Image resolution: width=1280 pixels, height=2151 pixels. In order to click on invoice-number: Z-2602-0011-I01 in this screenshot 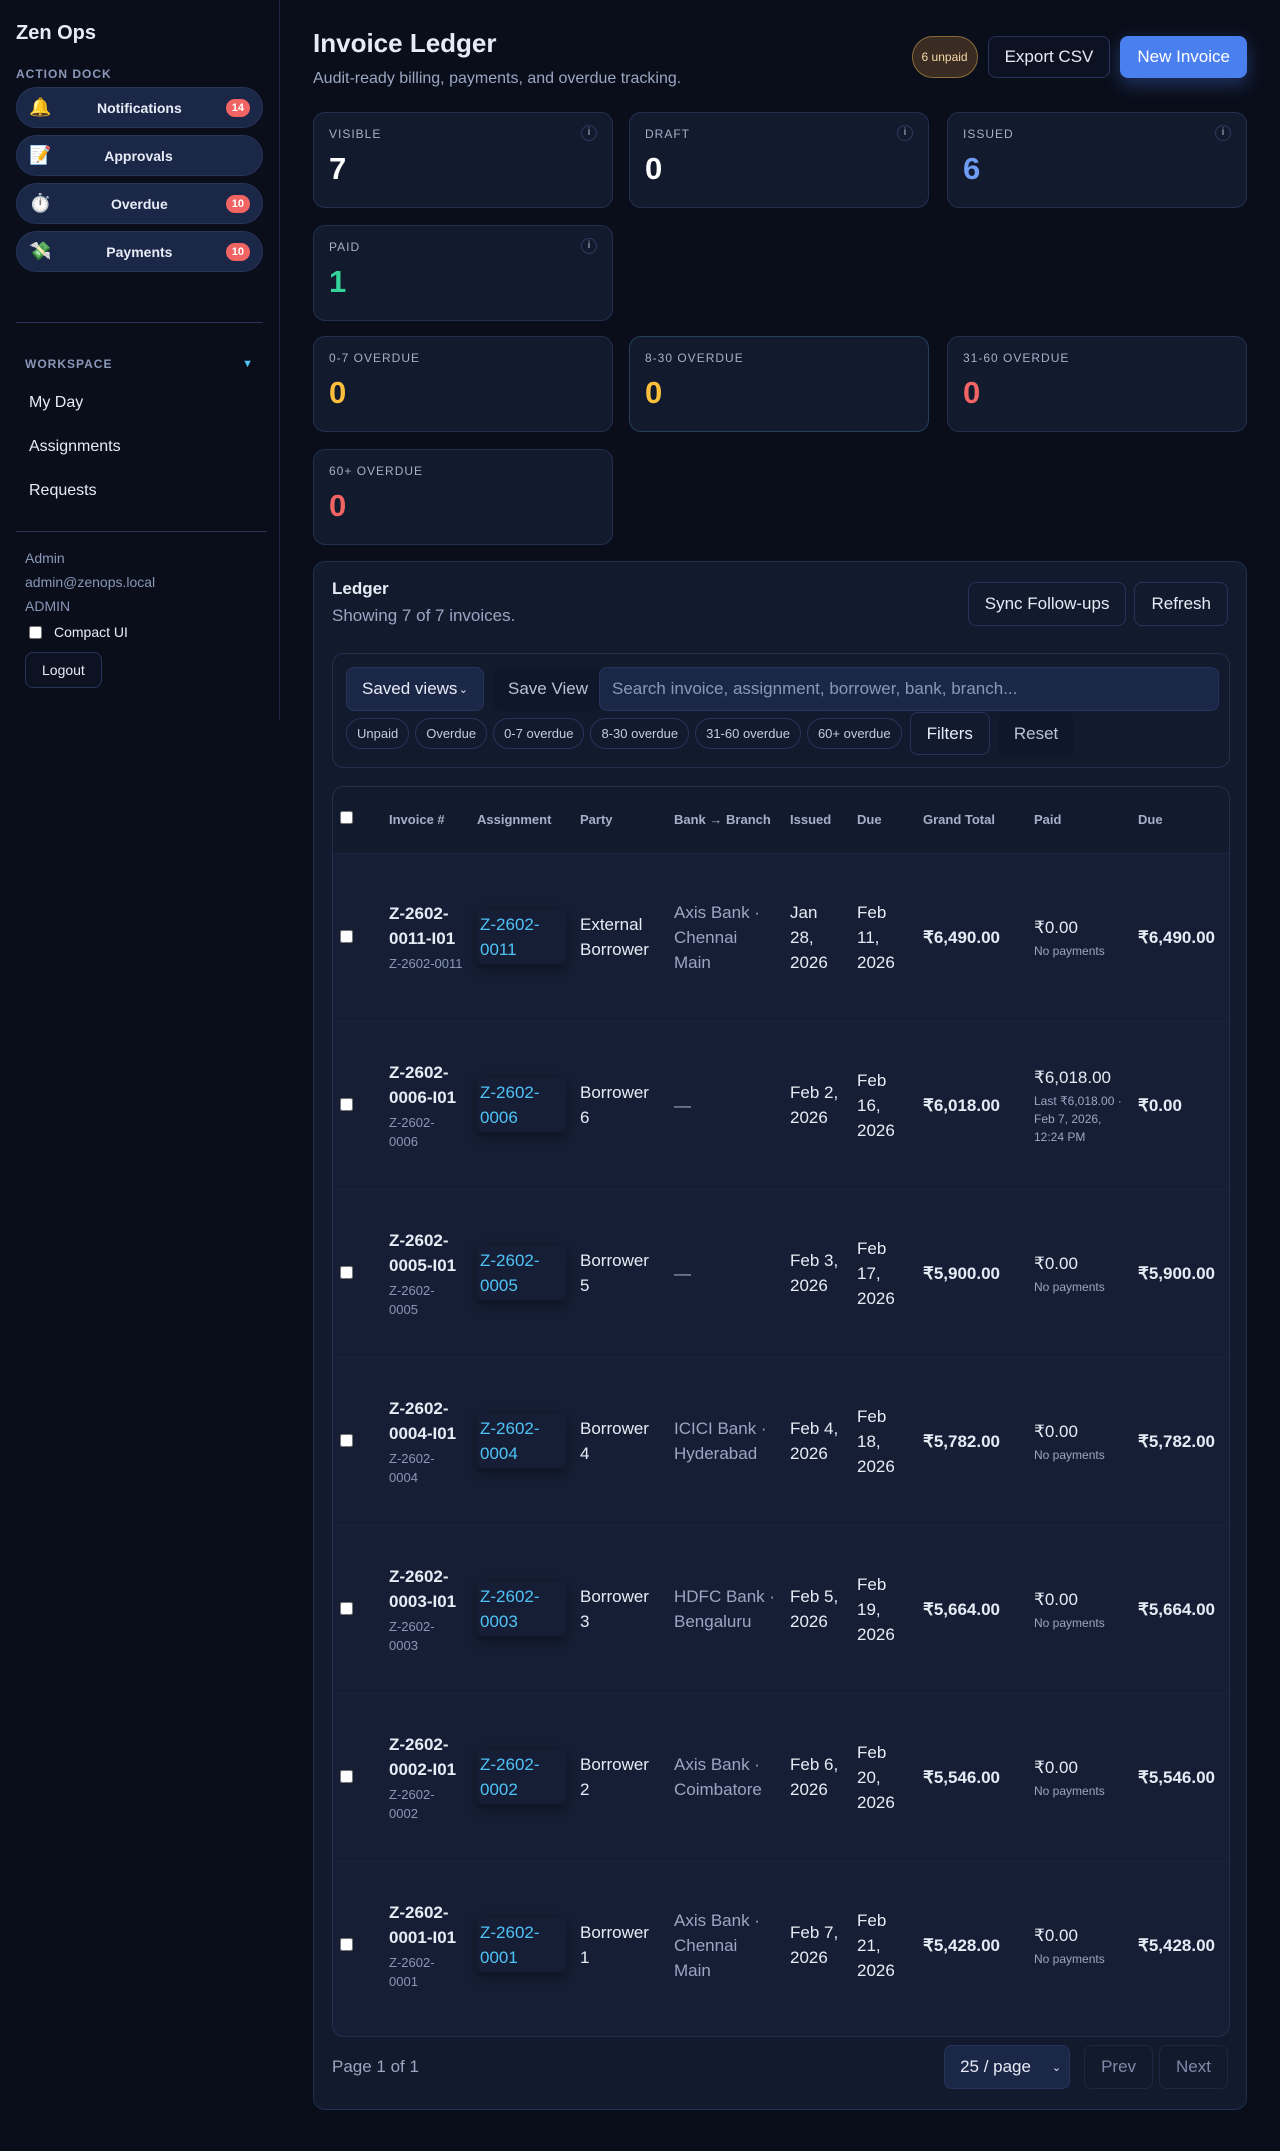, I will do `click(422, 926)`.